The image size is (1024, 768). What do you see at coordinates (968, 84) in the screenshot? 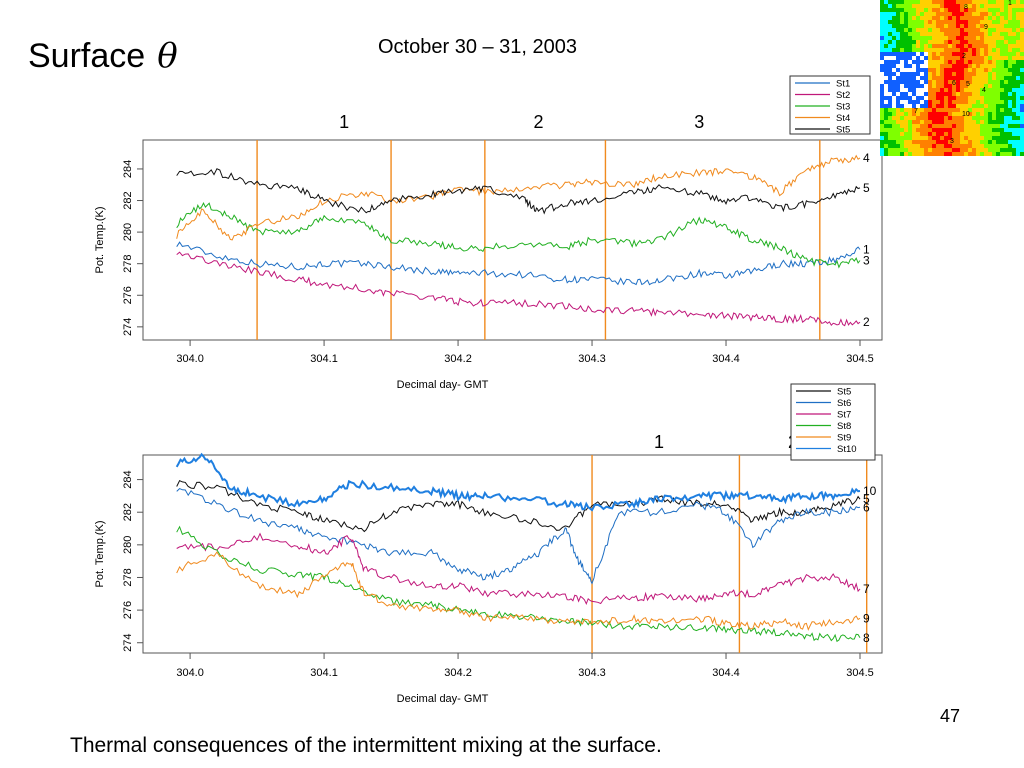
I see `map-station-label: 5` at bounding box center [968, 84].